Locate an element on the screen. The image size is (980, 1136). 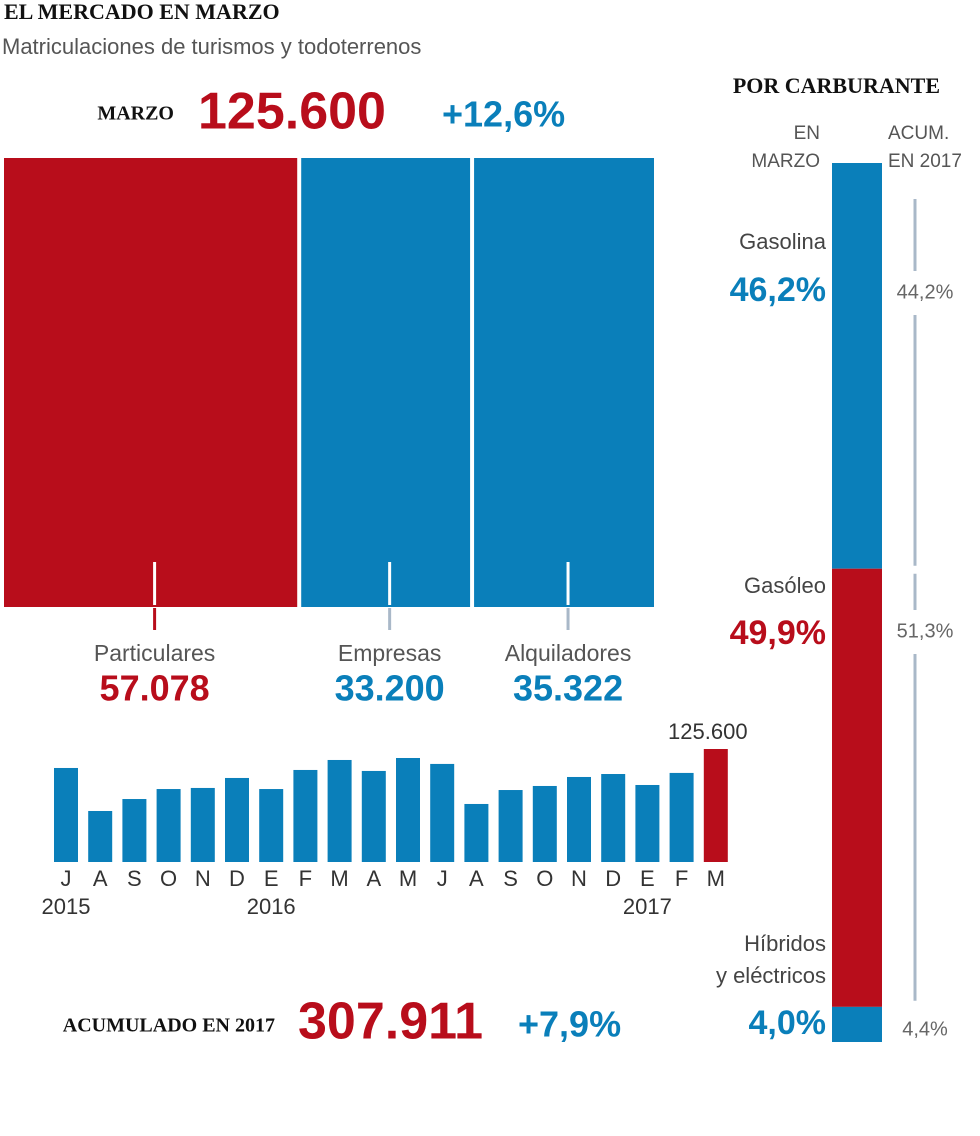
accum-label: ACUMULADO EN 2017 is located at coordinates (169, 1026).